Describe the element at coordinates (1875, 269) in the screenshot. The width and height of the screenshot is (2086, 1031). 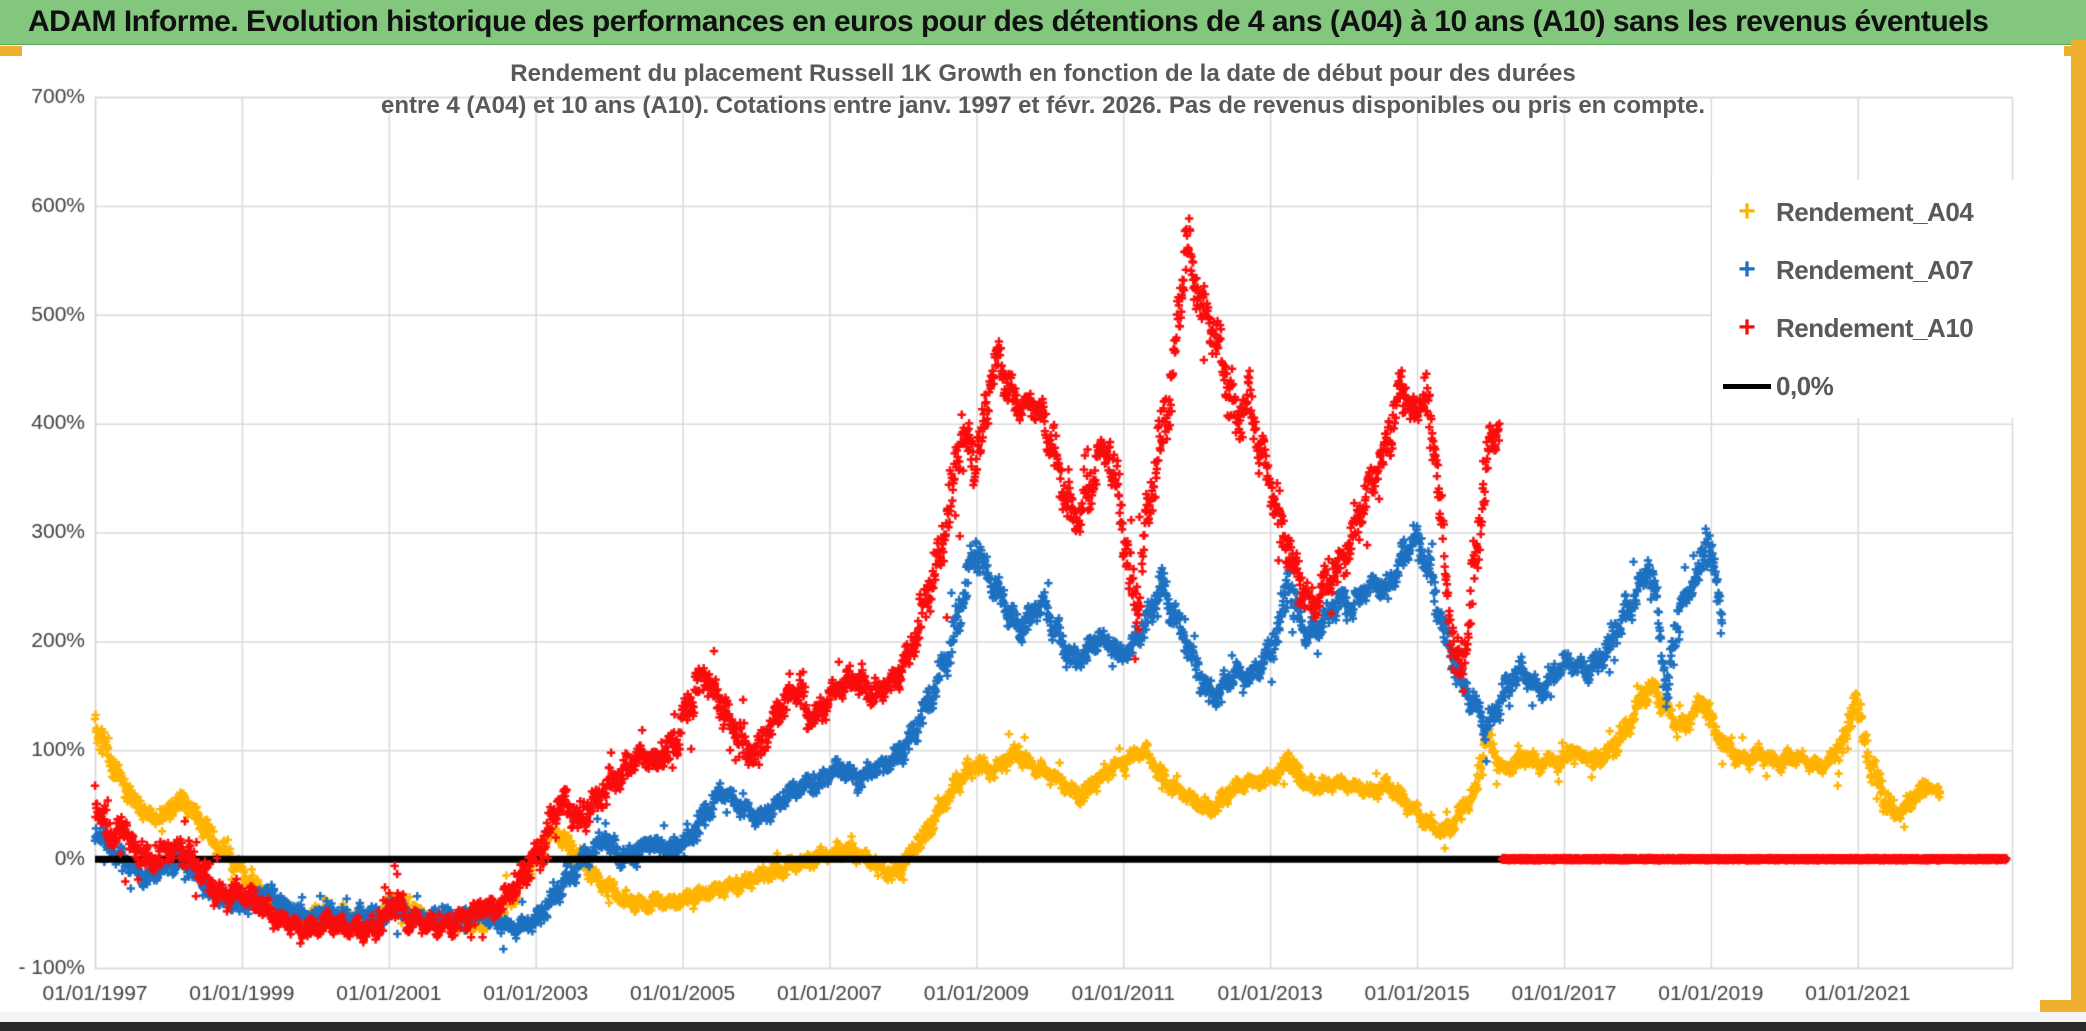
I see `legend-item-label: Rendement_A07` at that location.